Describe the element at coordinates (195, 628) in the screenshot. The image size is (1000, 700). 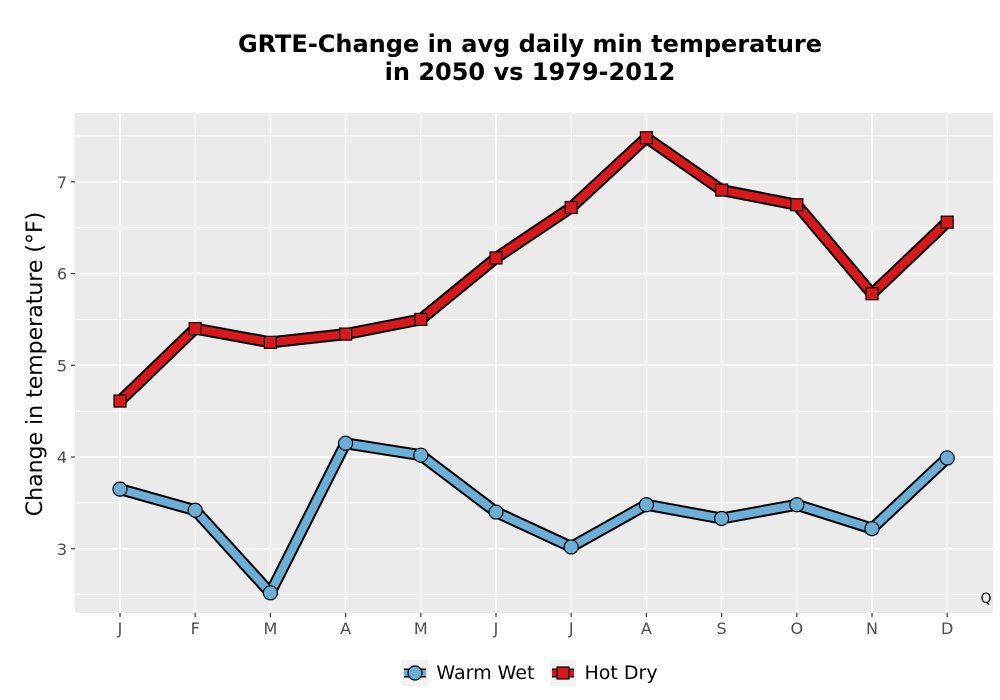
I see `x-tick-label: F` at that location.